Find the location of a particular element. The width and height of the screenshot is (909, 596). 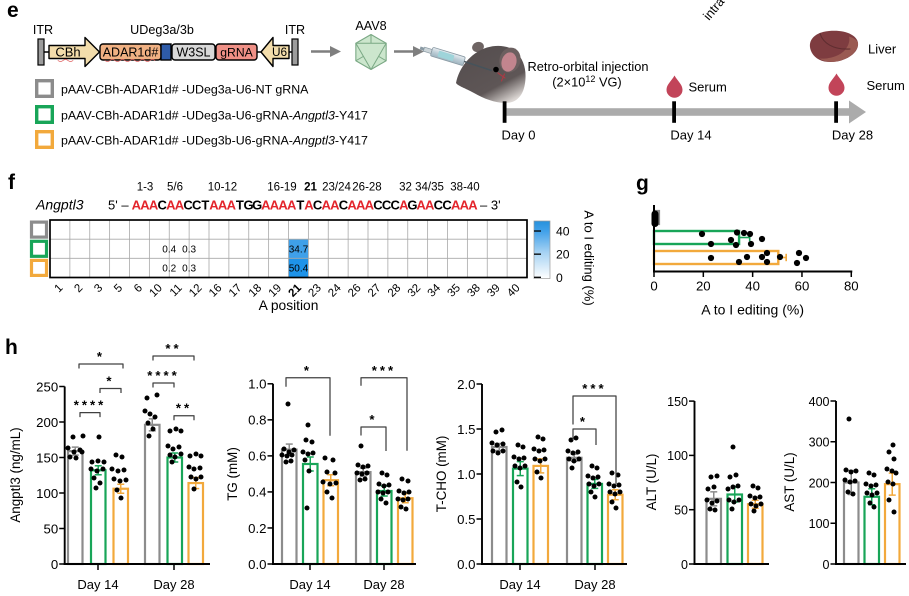

svg-text: 1.0 is located at coordinates (257, 384).